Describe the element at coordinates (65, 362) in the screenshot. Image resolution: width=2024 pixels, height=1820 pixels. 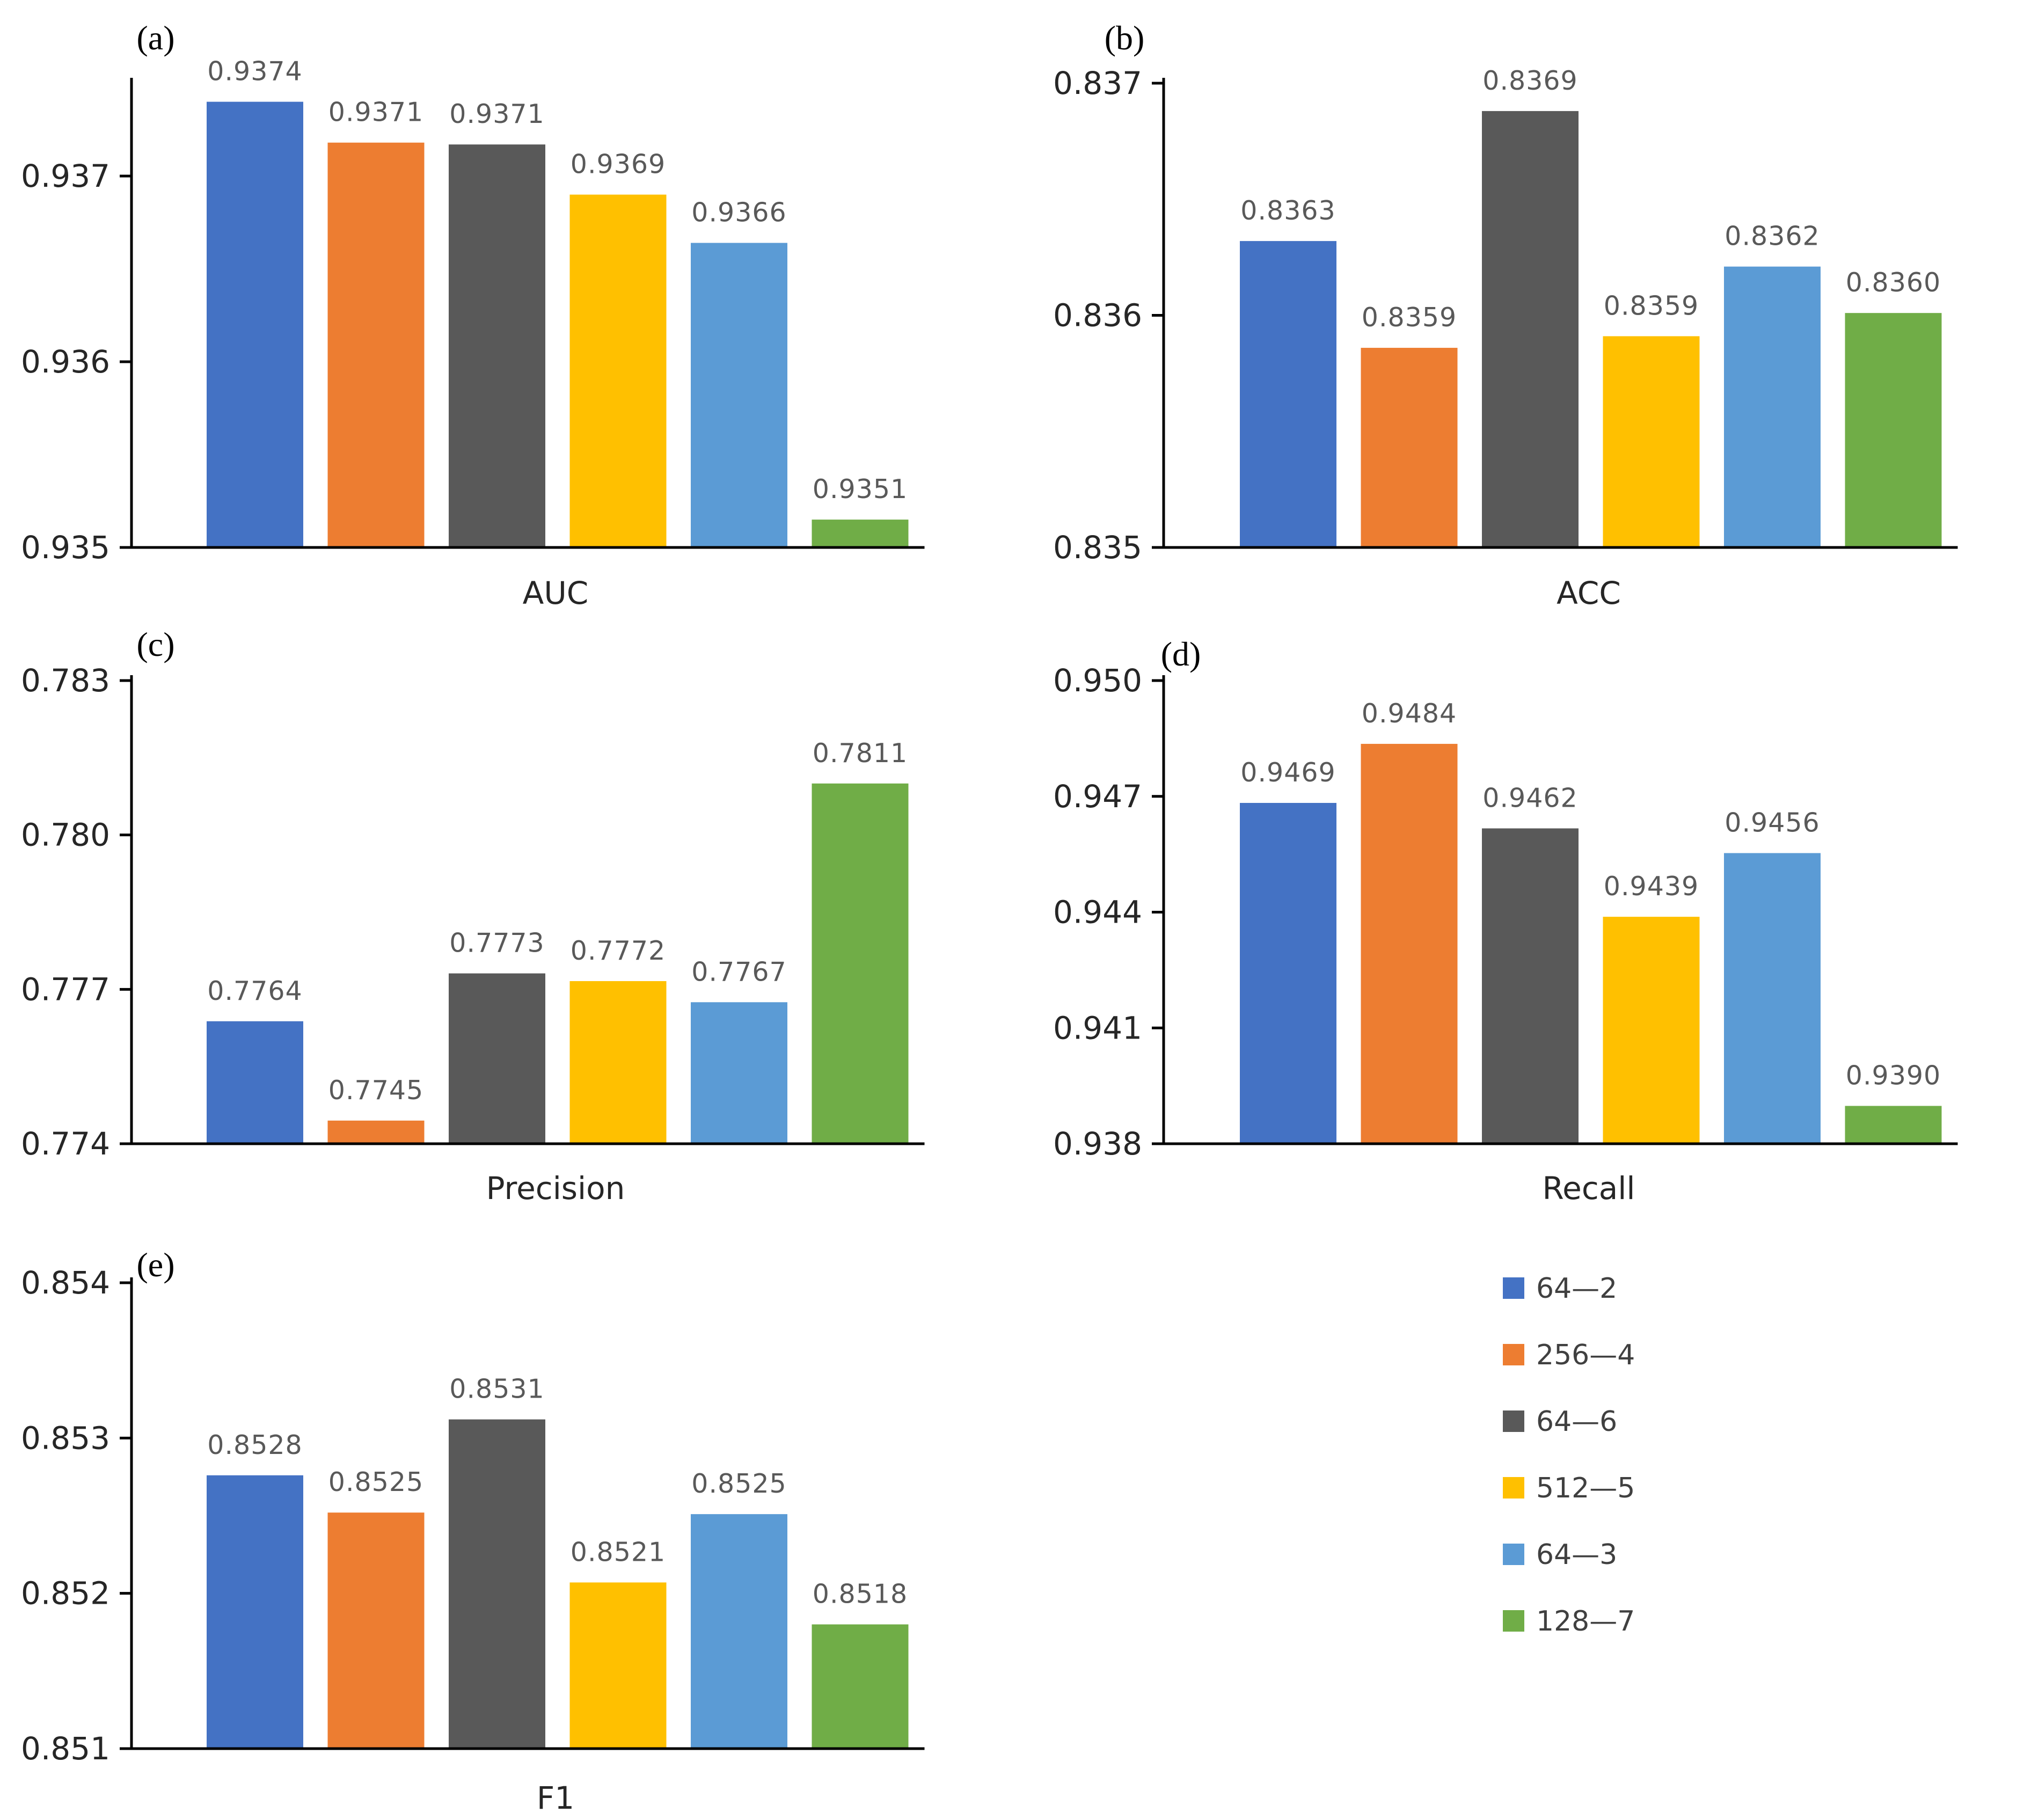
I see `y-tick-label: 0.936` at that location.